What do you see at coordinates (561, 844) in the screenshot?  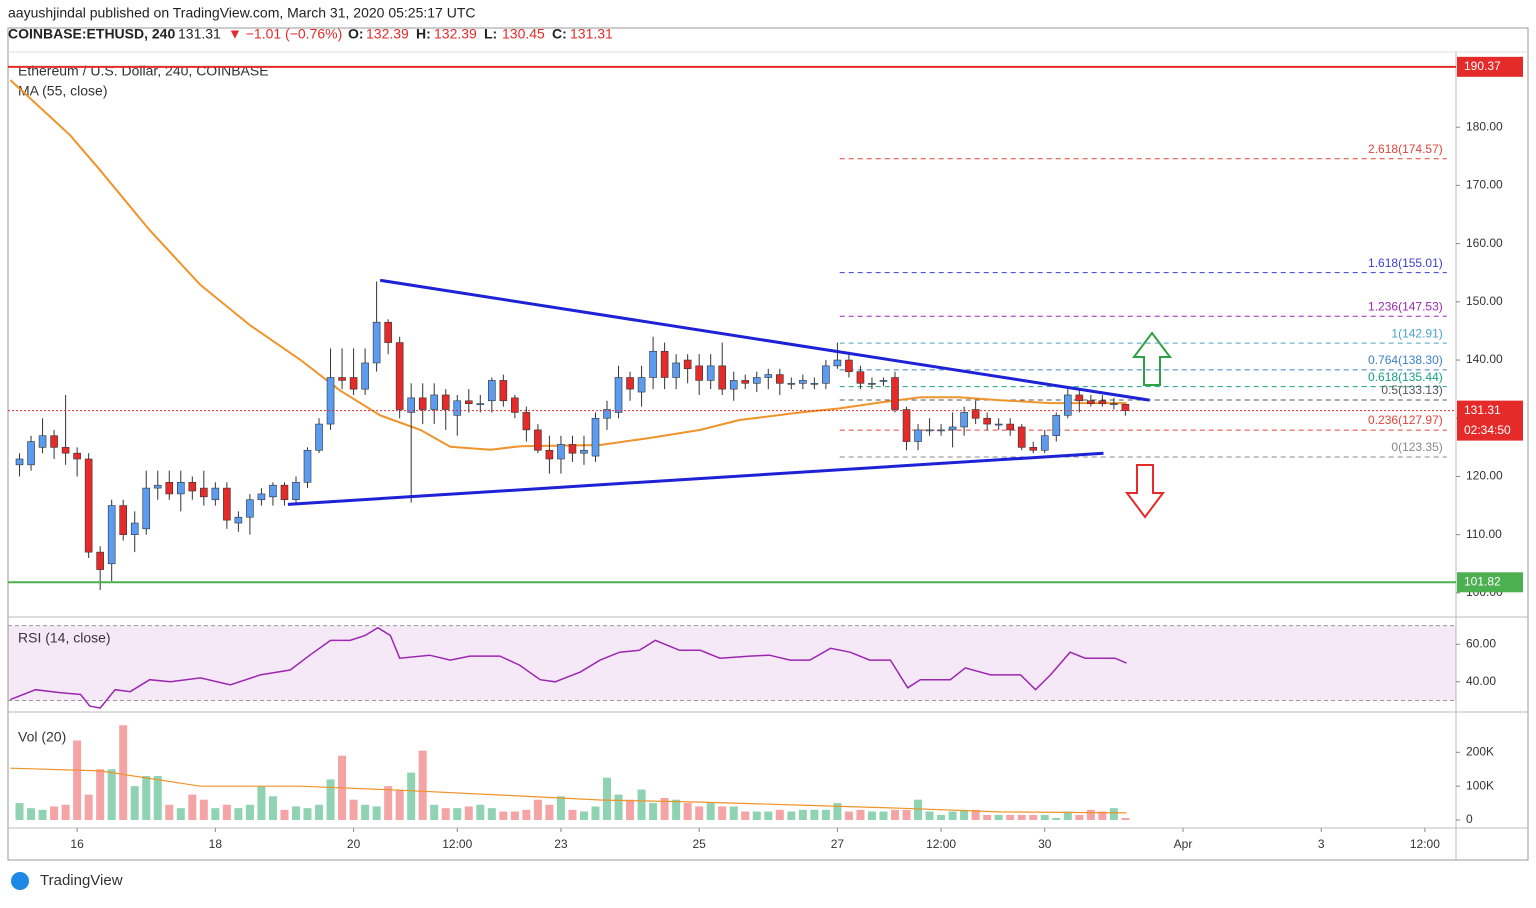 I see `x-tick-label: 23` at bounding box center [561, 844].